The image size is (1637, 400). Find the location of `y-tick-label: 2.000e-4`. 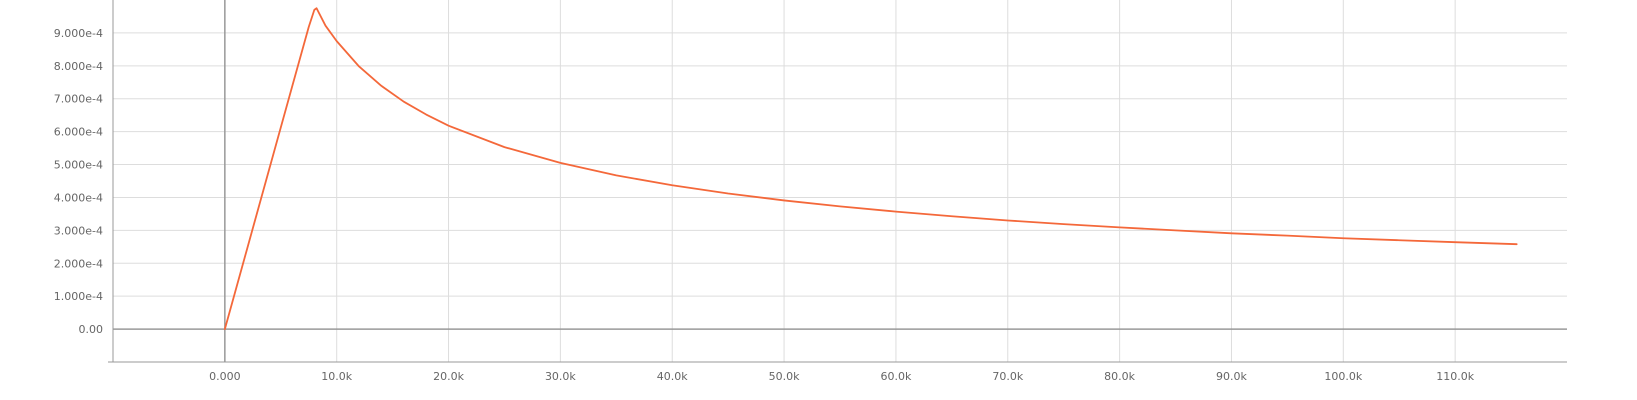

y-tick-label: 2.000e-4 is located at coordinates (78, 263).